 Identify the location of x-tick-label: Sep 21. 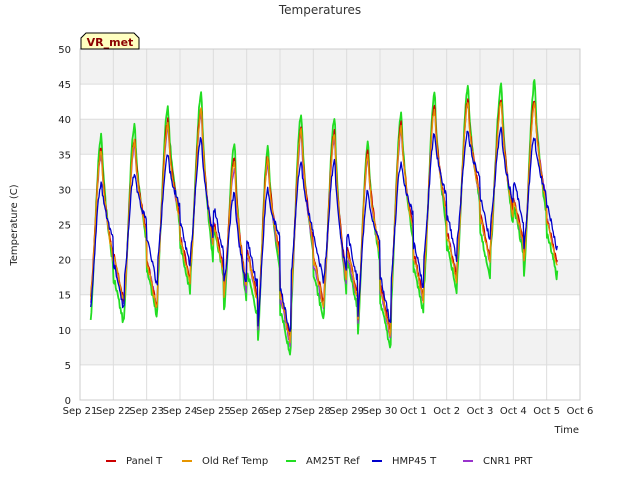
(80, 411).